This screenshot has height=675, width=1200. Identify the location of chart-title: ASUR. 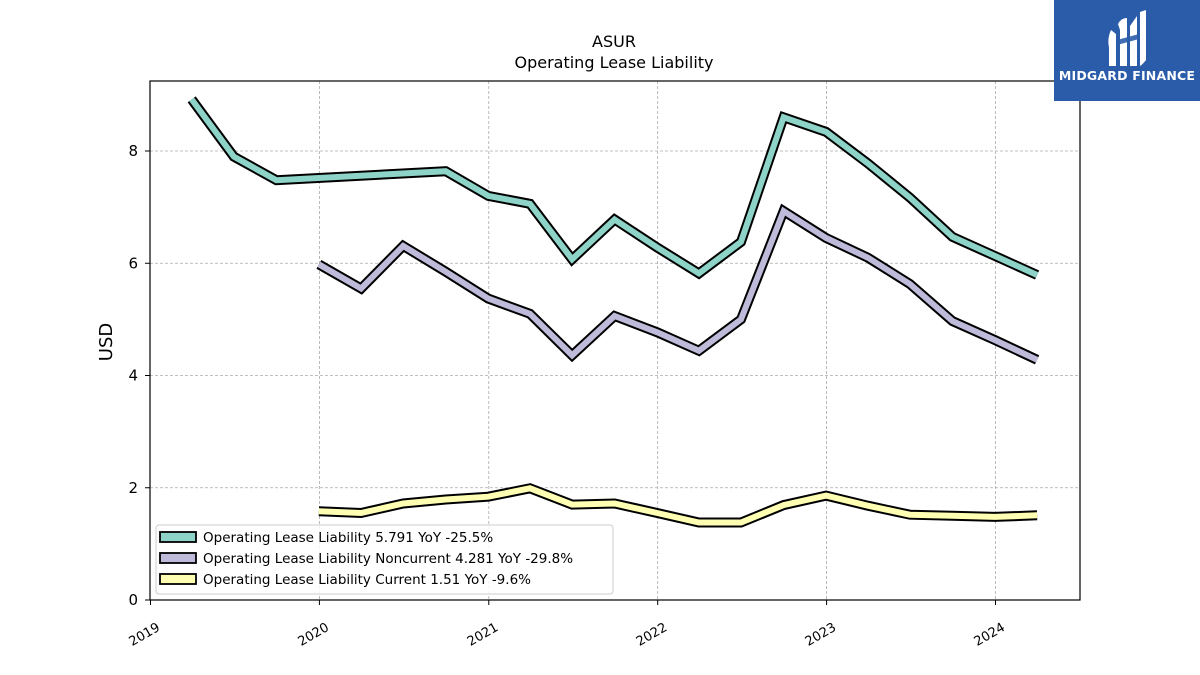
(614, 41).